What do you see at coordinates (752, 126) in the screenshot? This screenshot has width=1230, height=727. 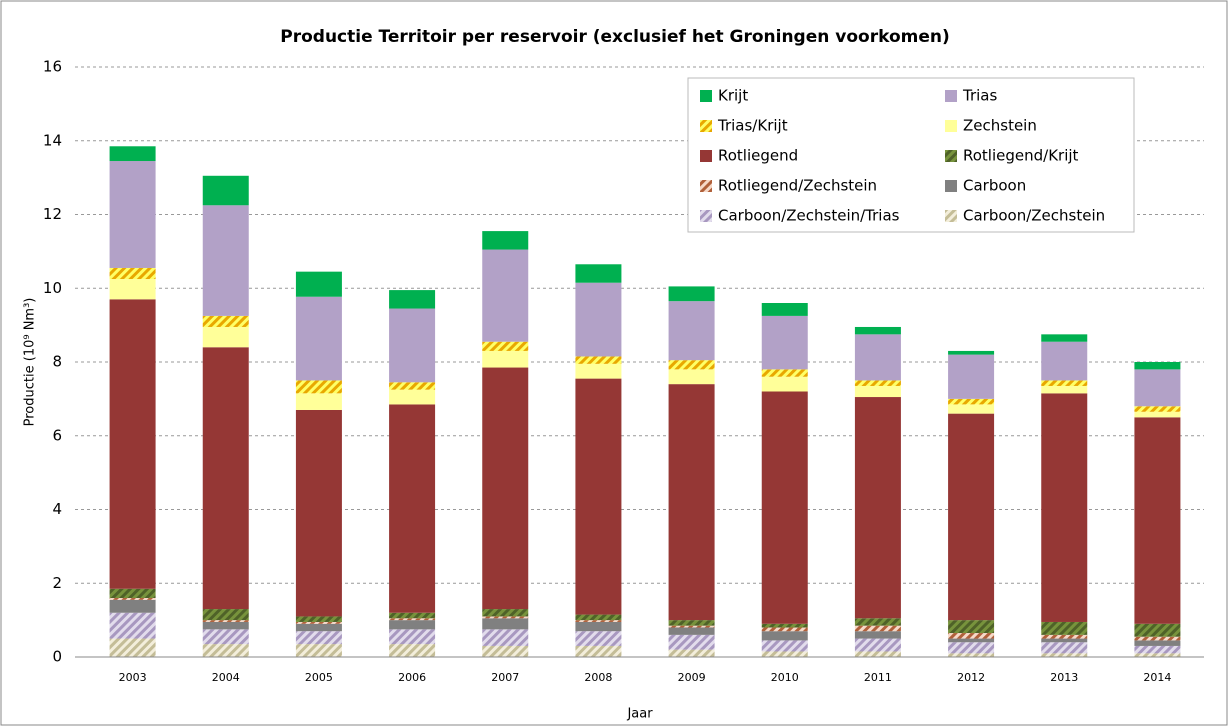 I see `legend-label: Trias/Krijt` at bounding box center [752, 126].